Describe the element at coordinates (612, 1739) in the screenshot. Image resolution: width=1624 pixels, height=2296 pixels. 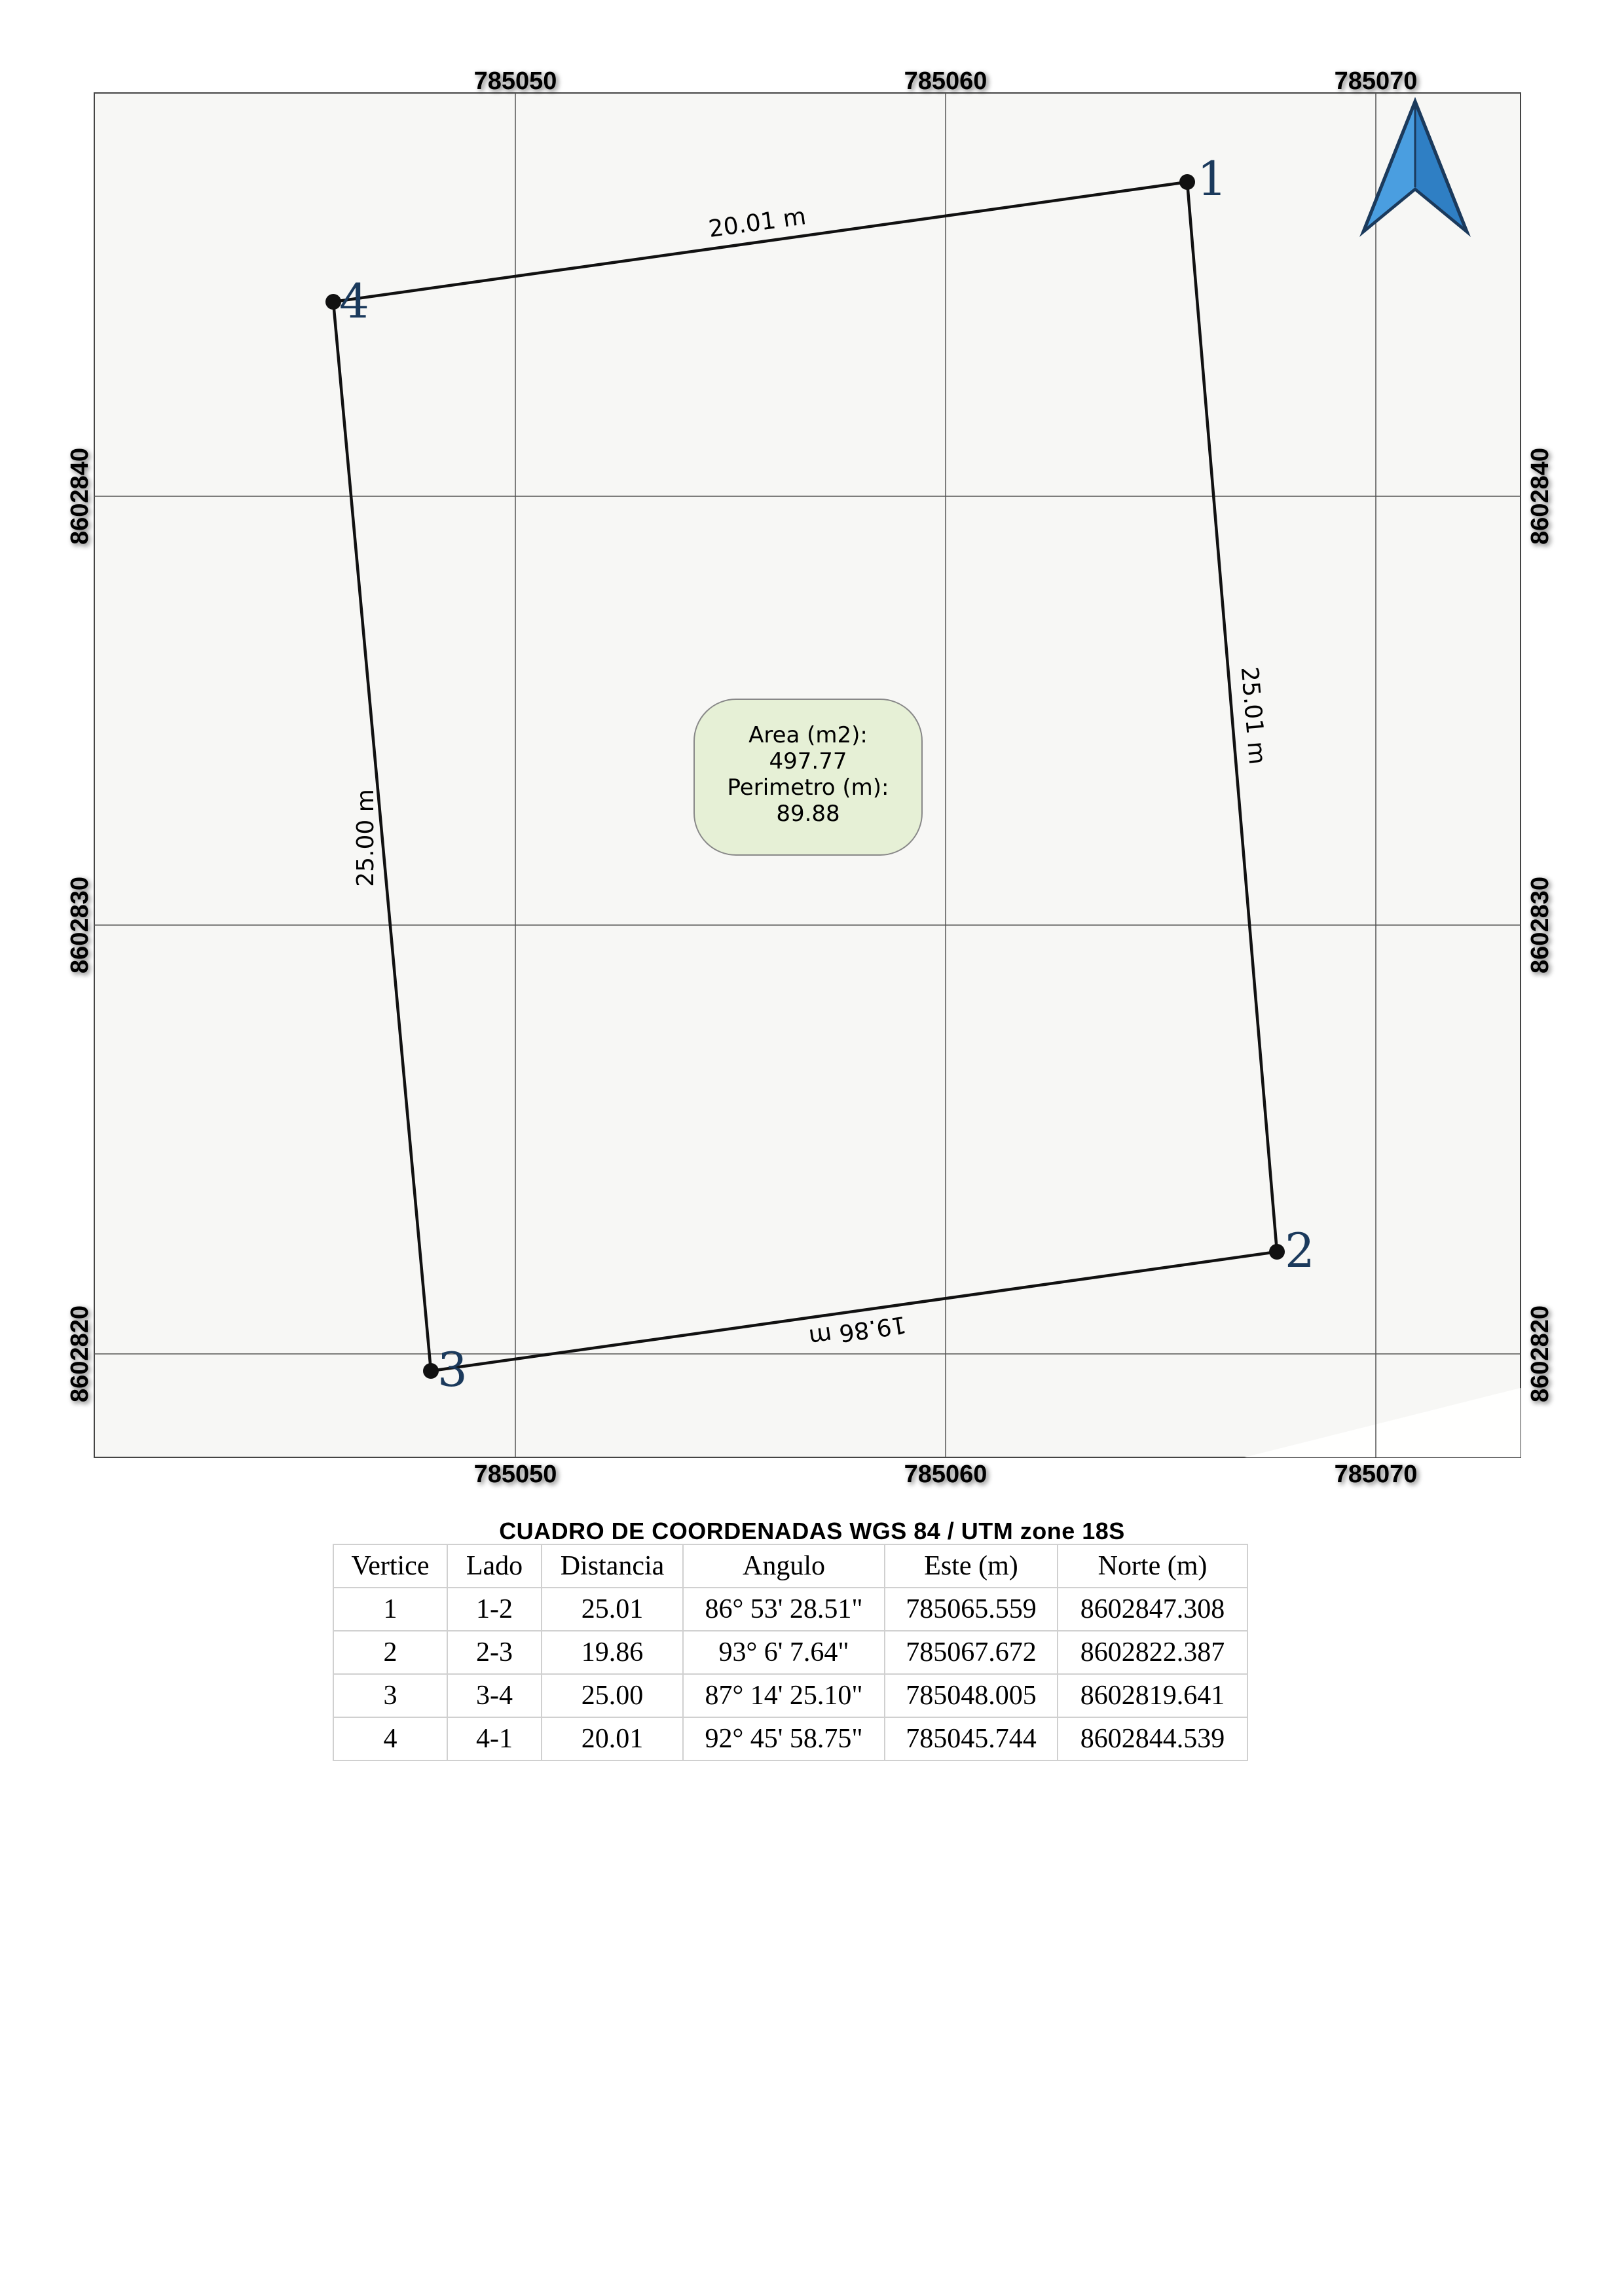
I see `cell-distancia: 20.01` at that location.